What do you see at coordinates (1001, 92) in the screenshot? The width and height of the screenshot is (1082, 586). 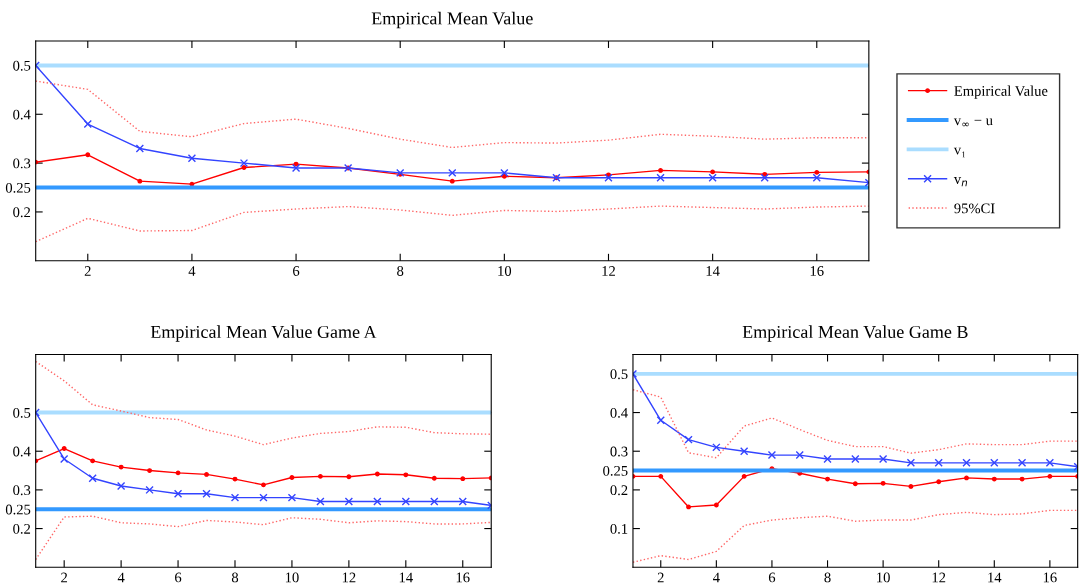 I see `legend-label: Empirical Value` at bounding box center [1001, 92].